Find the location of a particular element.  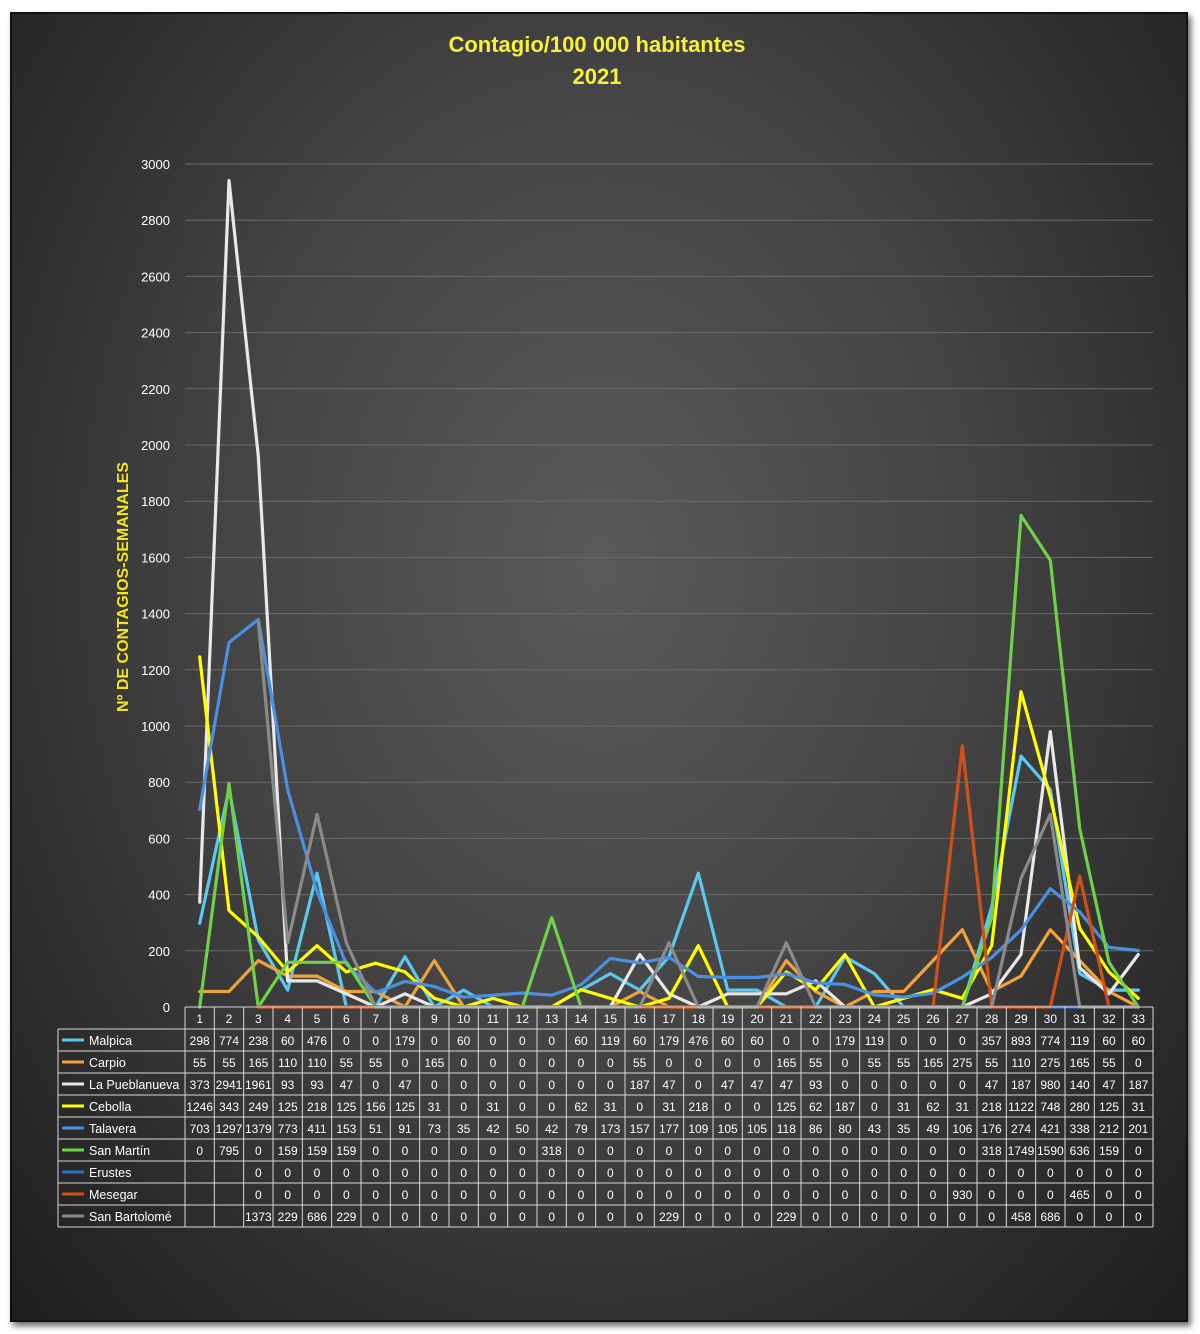

x-tick-label: 23 is located at coordinates (845, 1019).